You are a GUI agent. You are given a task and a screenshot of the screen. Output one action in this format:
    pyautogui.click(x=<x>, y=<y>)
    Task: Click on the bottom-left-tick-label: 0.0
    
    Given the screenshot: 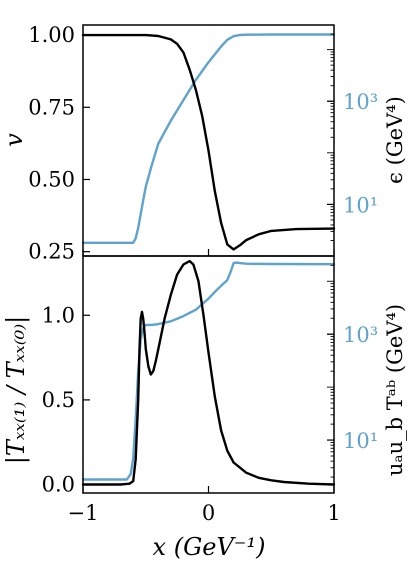 What is the action you would take?
    pyautogui.click(x=58, y=485)
    